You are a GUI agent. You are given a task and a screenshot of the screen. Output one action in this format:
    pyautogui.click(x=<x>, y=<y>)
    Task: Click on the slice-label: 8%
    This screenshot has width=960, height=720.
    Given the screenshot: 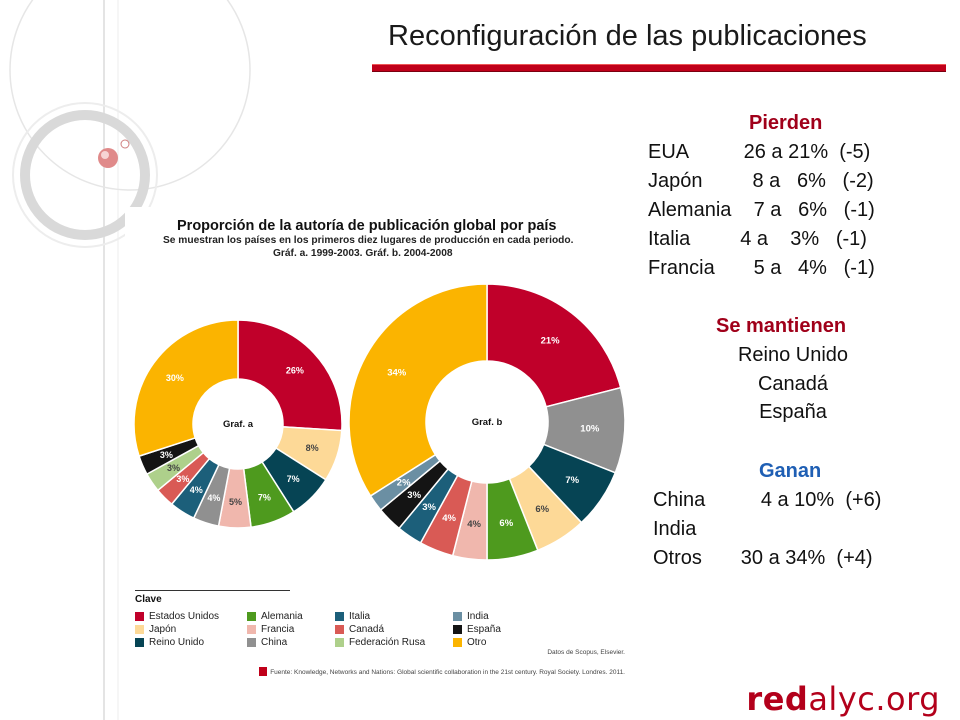 What is the action you would take?
    pyautogui.click(x=312, y=448)
    